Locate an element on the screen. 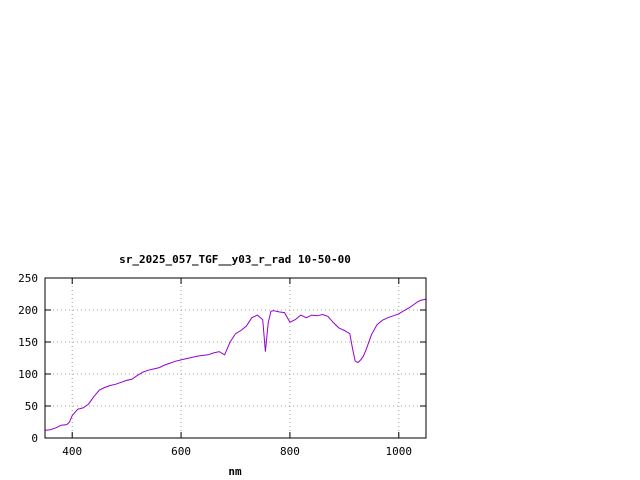  chart-title: sr_2025_057_TGF__y03_r_rad 10-50-00 is located at coordinates (235, 259).